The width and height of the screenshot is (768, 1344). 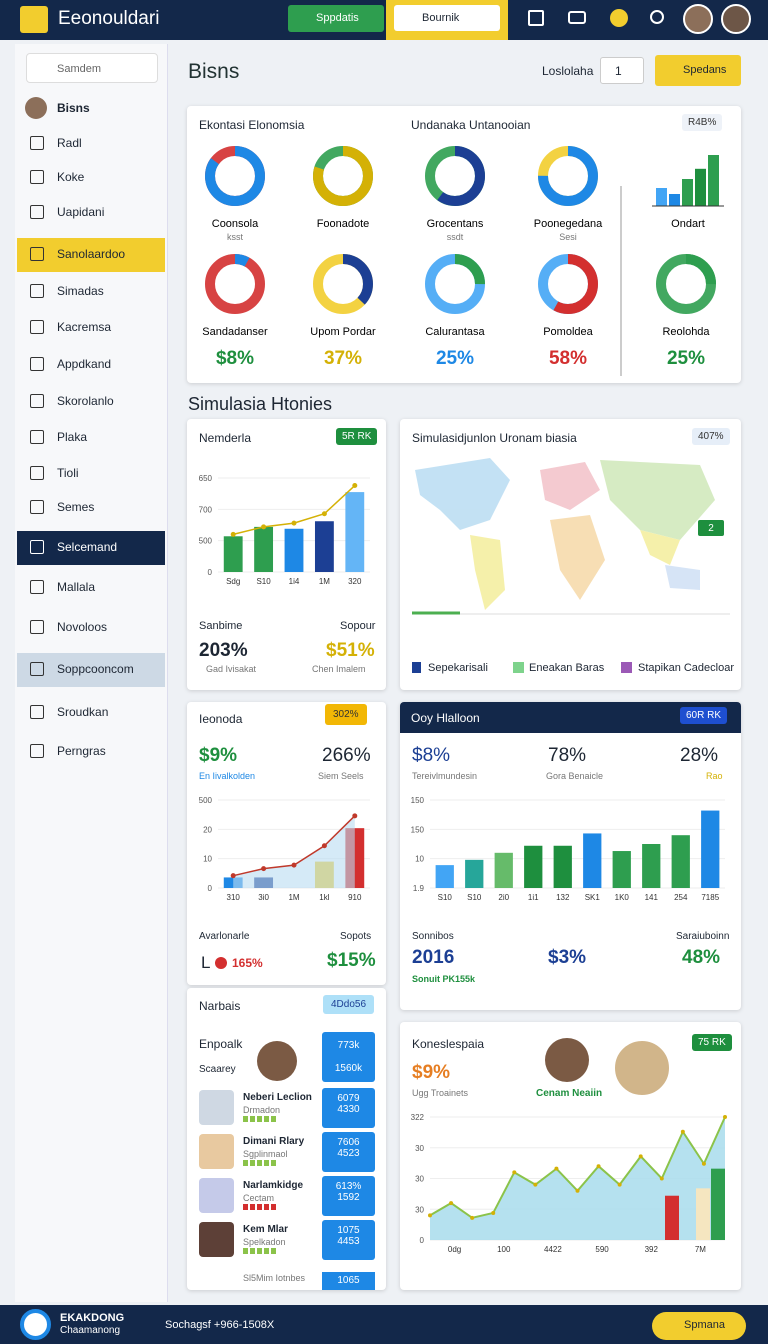 What do you see at coordinates (76, 587) in the screenshot?
I see `nav-item: Mallala` at bounding box center [76, 587].